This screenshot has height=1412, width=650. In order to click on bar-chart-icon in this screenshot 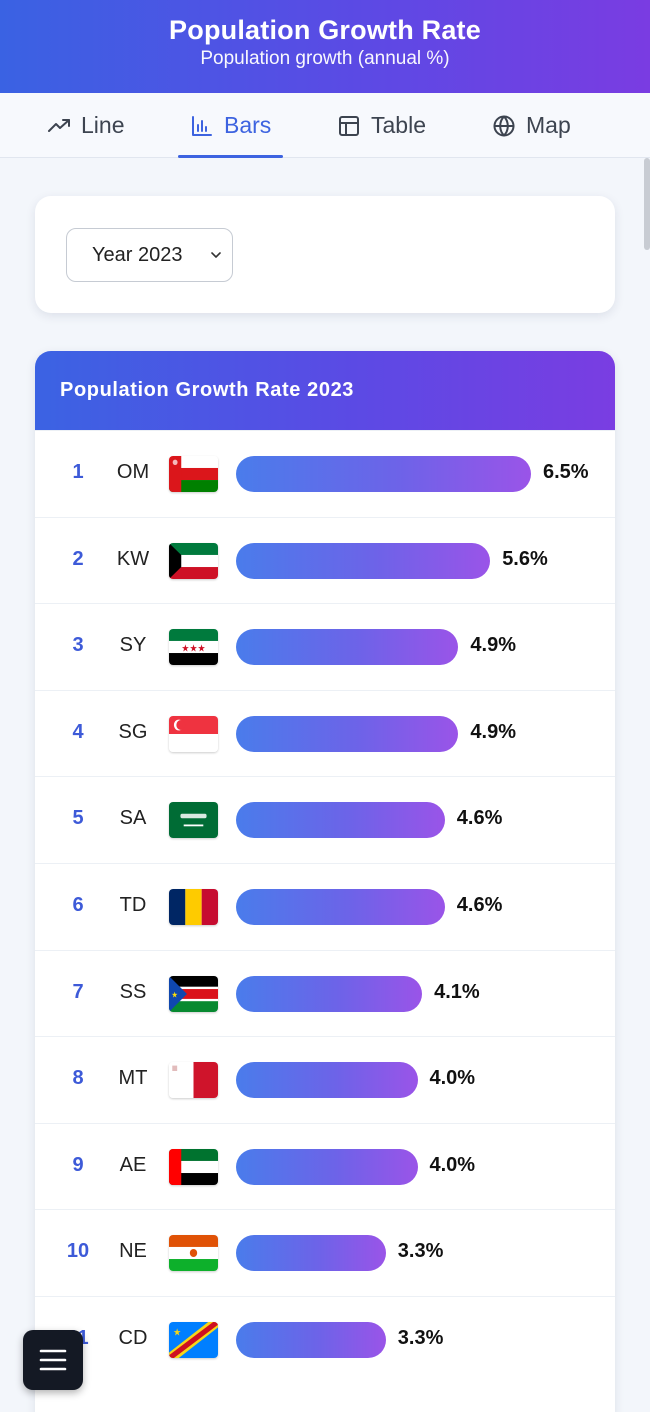, I will do `click(202, 125)`.